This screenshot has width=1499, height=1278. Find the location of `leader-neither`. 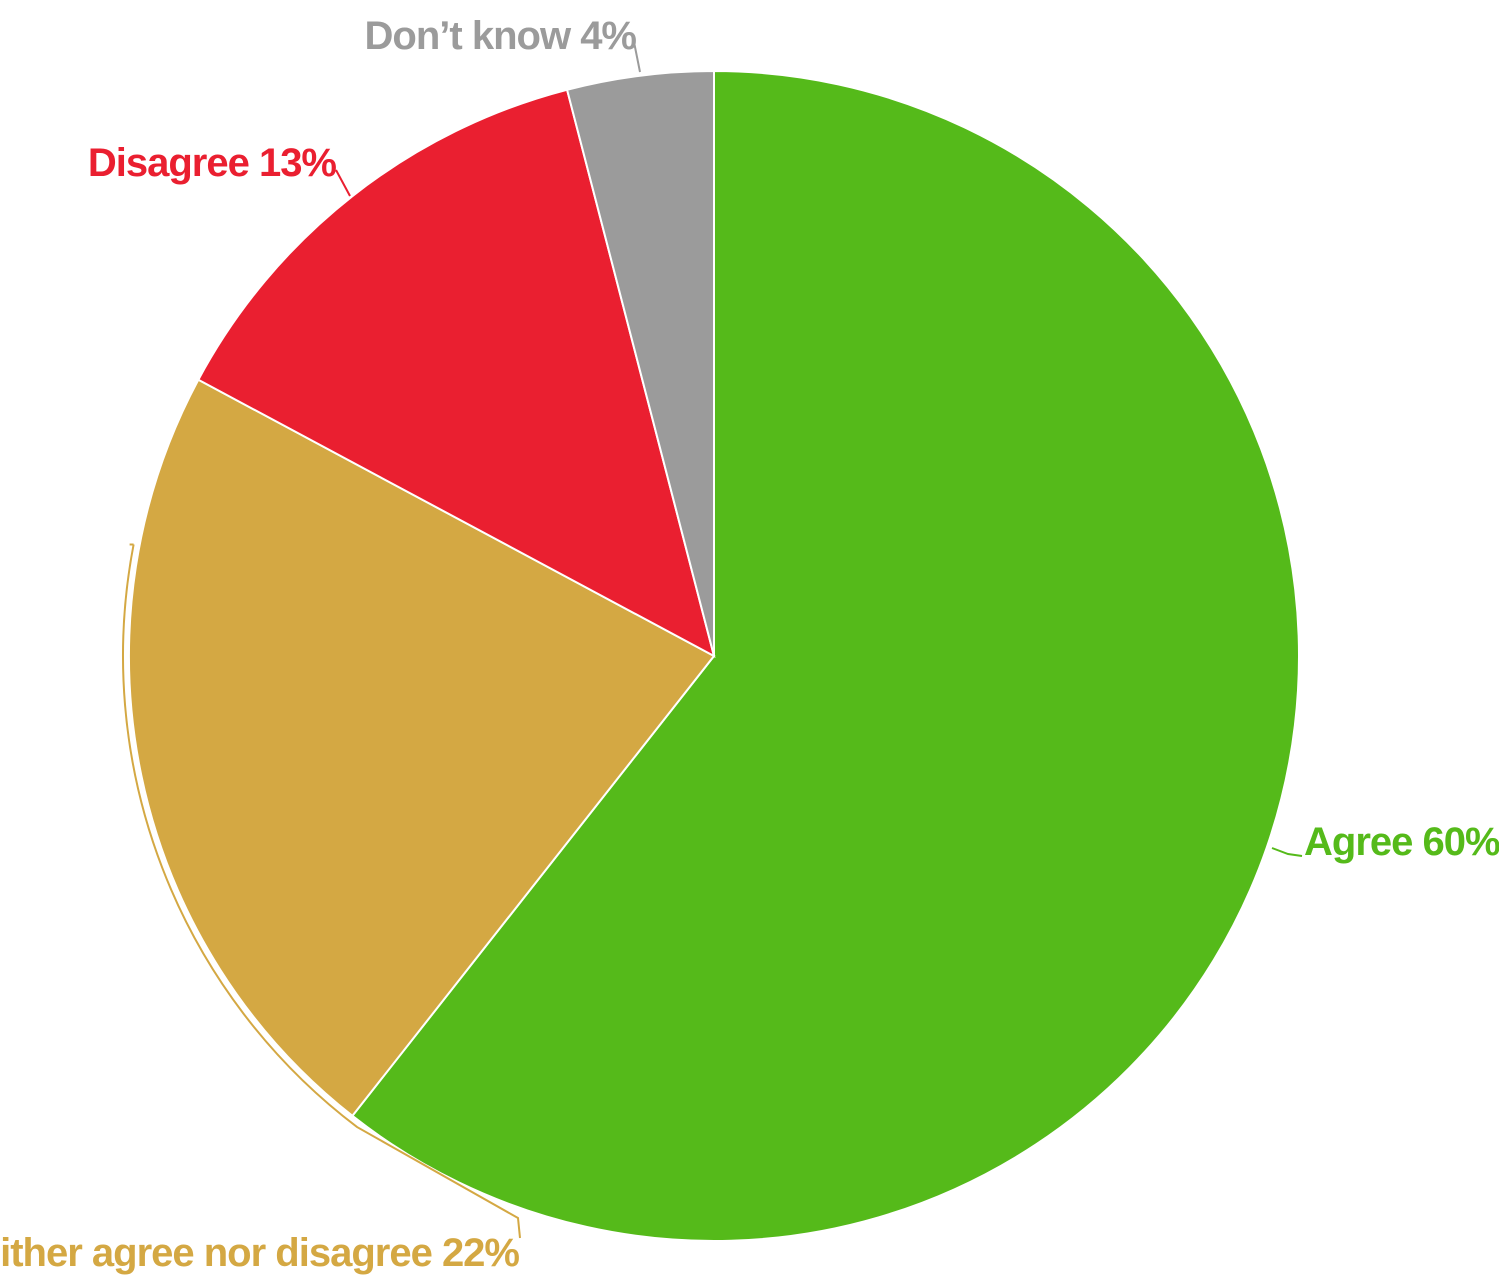

leader-neither is located at coordinates (321, 891).